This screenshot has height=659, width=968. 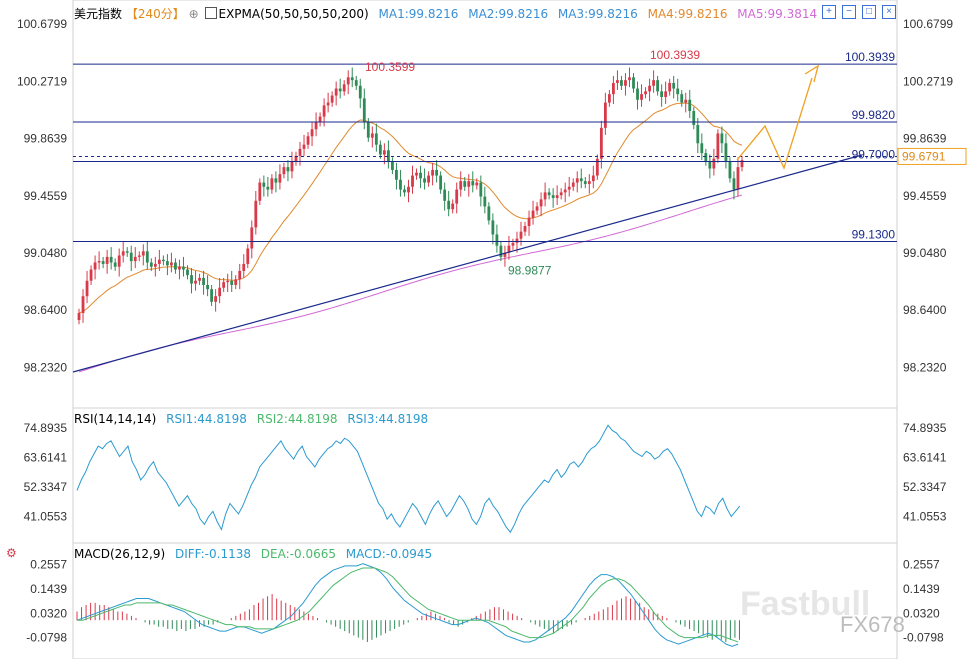 I want to click on y-tick-left: 99.4559, so click(x=46, y=196).